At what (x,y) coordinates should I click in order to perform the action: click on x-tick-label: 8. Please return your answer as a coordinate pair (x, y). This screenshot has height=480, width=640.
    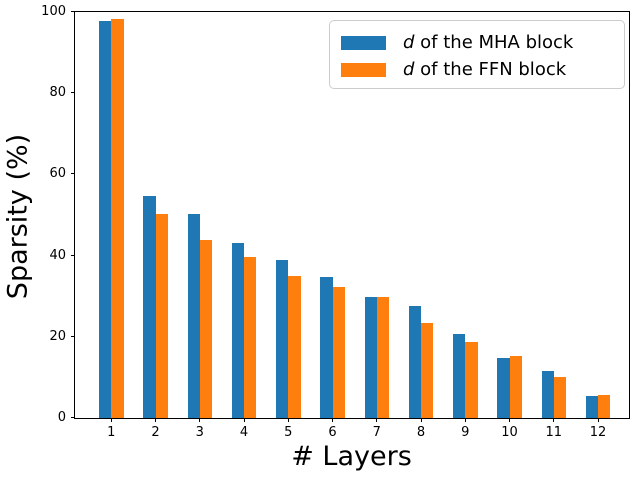
    Looking at the image, I should click on (421, 432).